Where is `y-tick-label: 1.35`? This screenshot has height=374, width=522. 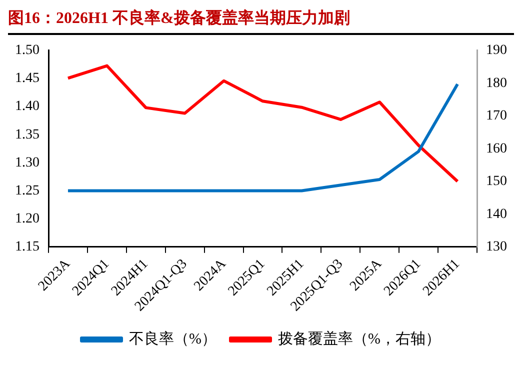
y-tick-label: 1.35 is located at coordinates (27, 134).